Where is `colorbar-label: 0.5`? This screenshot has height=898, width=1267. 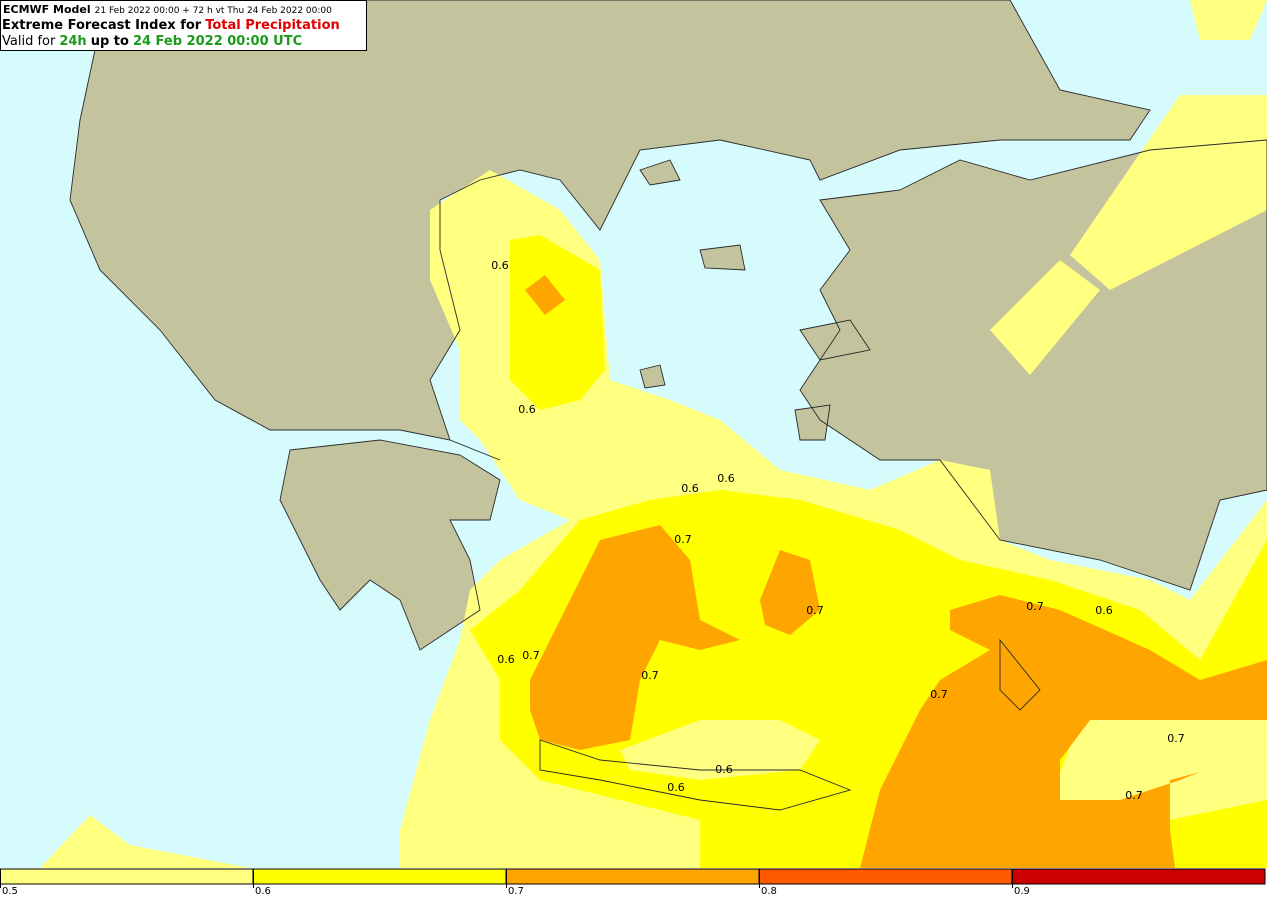
colorbar-label: 0.5 is located at coordinates (10, 891).